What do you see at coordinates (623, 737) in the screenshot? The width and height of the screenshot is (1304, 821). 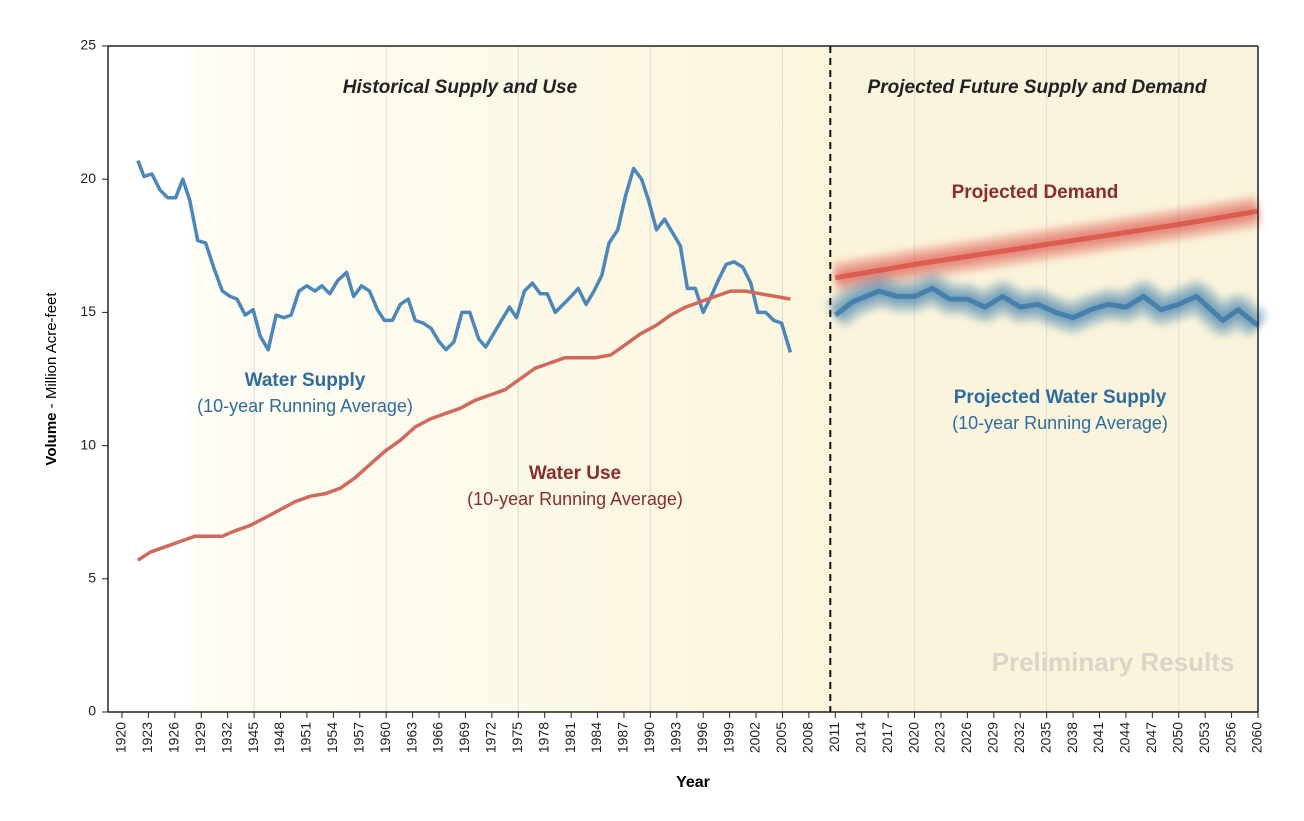 I see `x-tick-label: 1987` at bounding box center [623, 737].